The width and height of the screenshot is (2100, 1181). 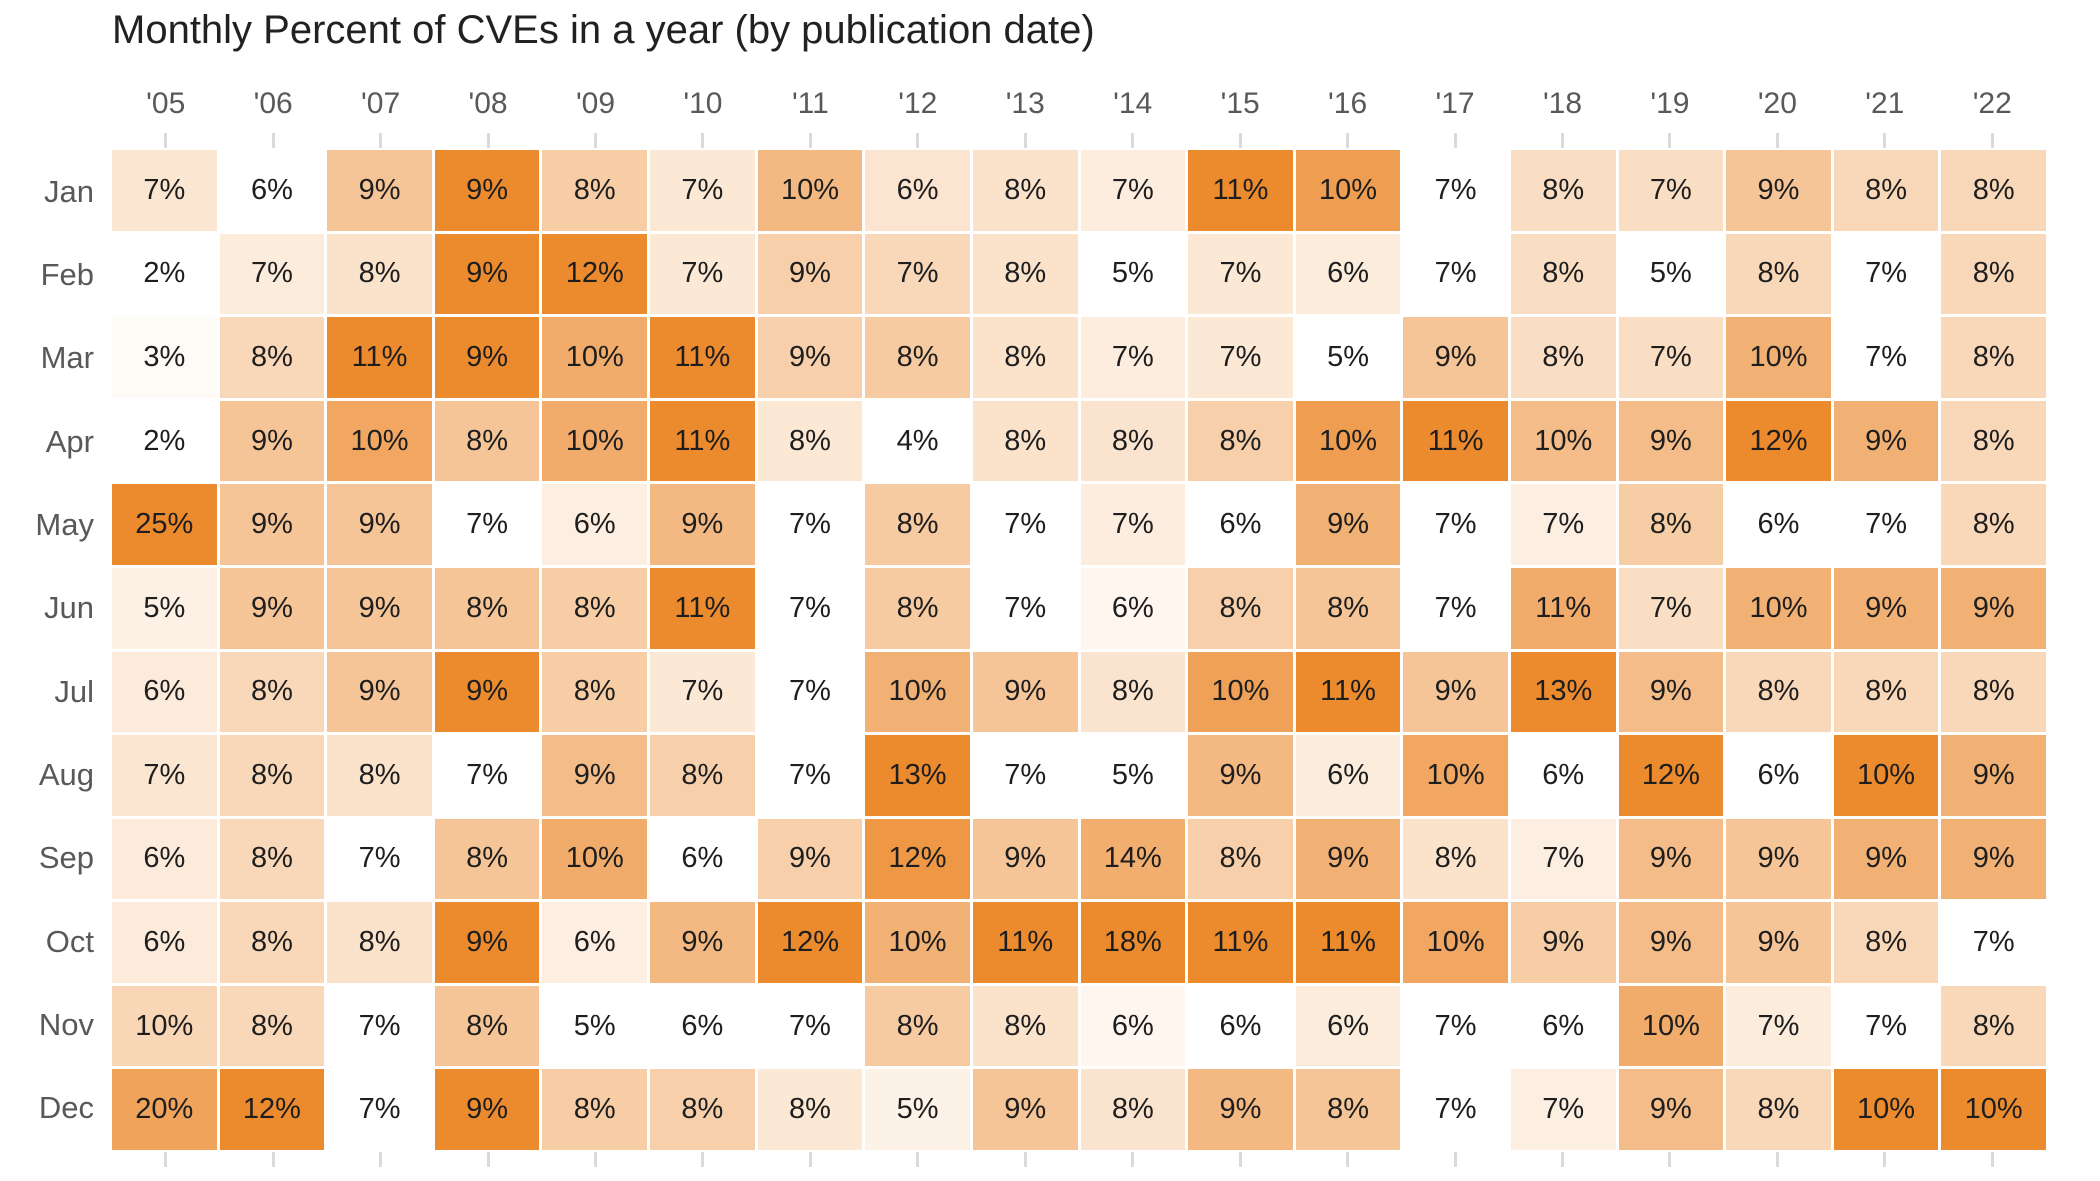 I want to click on month-label: Feb, so click(x=67, y=274).